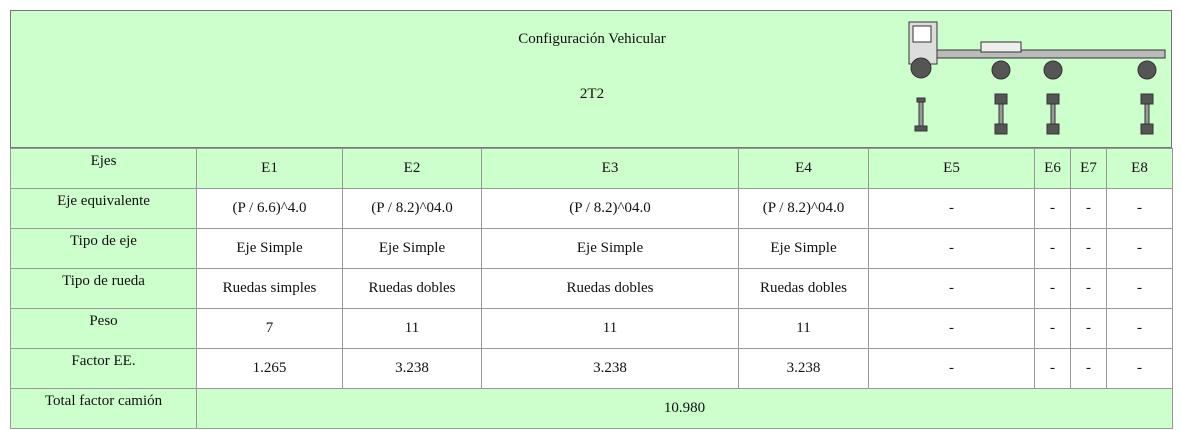 The image size is (1181, 431). What do you see at coordinates (103, 408) in the screenshot?
I see `total-label: Total factor camión` at bounding box center [103, 408].